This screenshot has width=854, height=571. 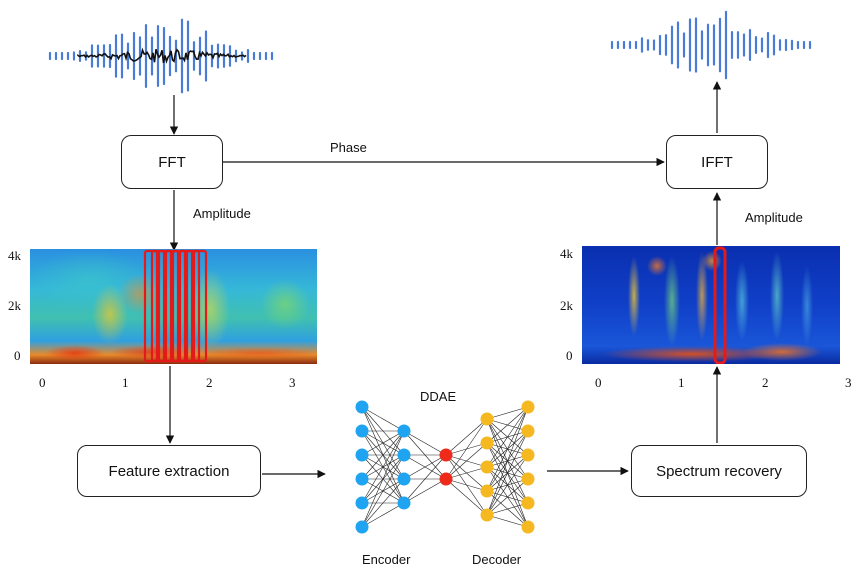 What do you see at coordinates (222, 213) in the screenshot?
I see `amplitude-label-left: Amplitude` at bounding box center [222, 213].